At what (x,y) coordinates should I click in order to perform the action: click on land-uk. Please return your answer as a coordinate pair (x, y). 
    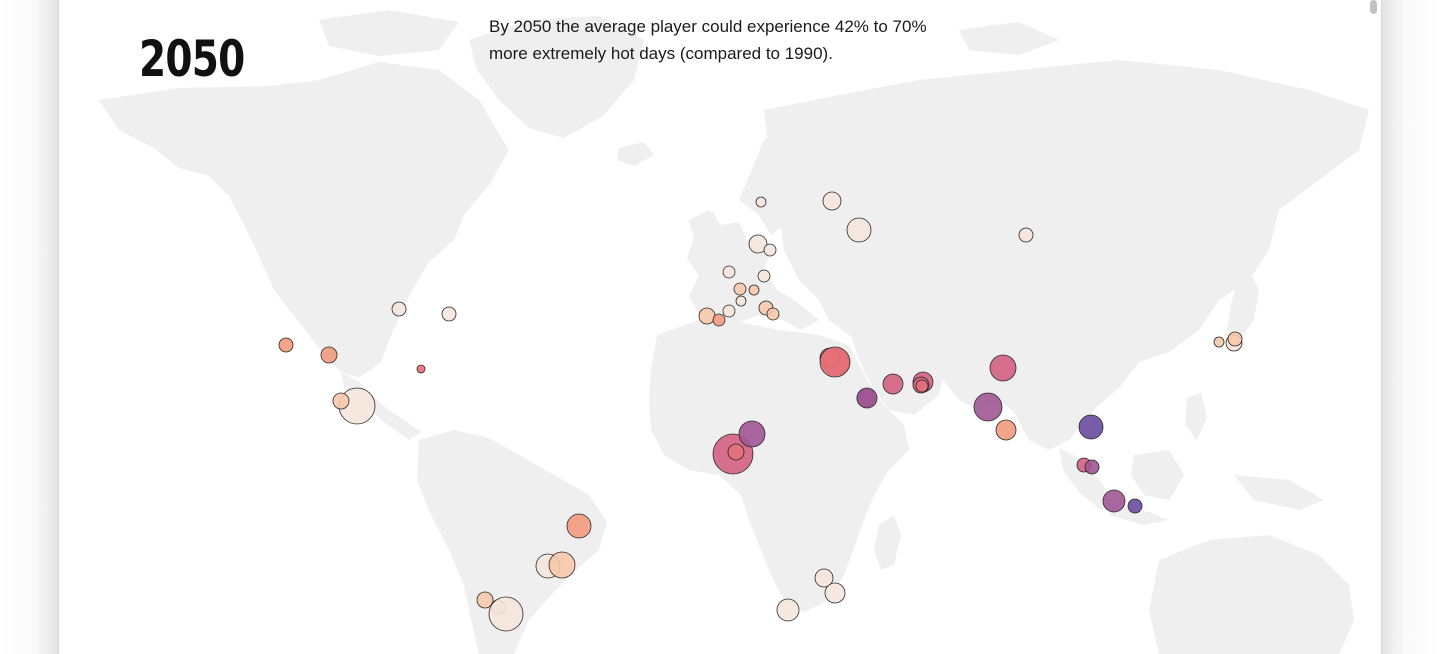
    Looking at the image, I should click on (708, 233).